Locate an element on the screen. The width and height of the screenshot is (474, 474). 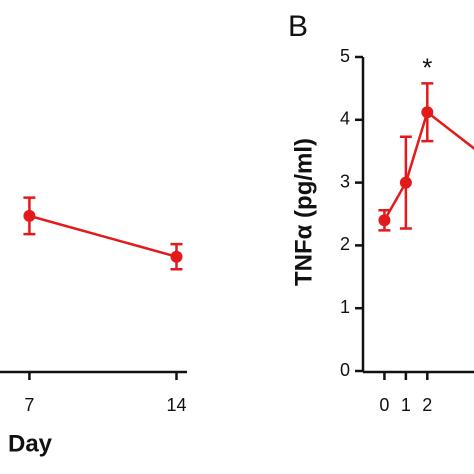
x-tick-label: 7 is located at coordinates (29, 405).